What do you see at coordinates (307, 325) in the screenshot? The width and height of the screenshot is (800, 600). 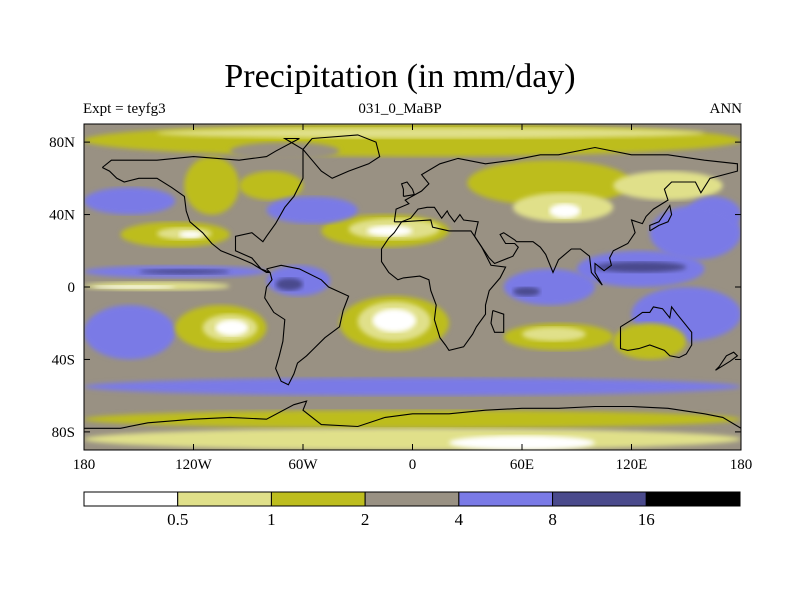 I see `coastline-south-america` at bounding box center [307, 325].